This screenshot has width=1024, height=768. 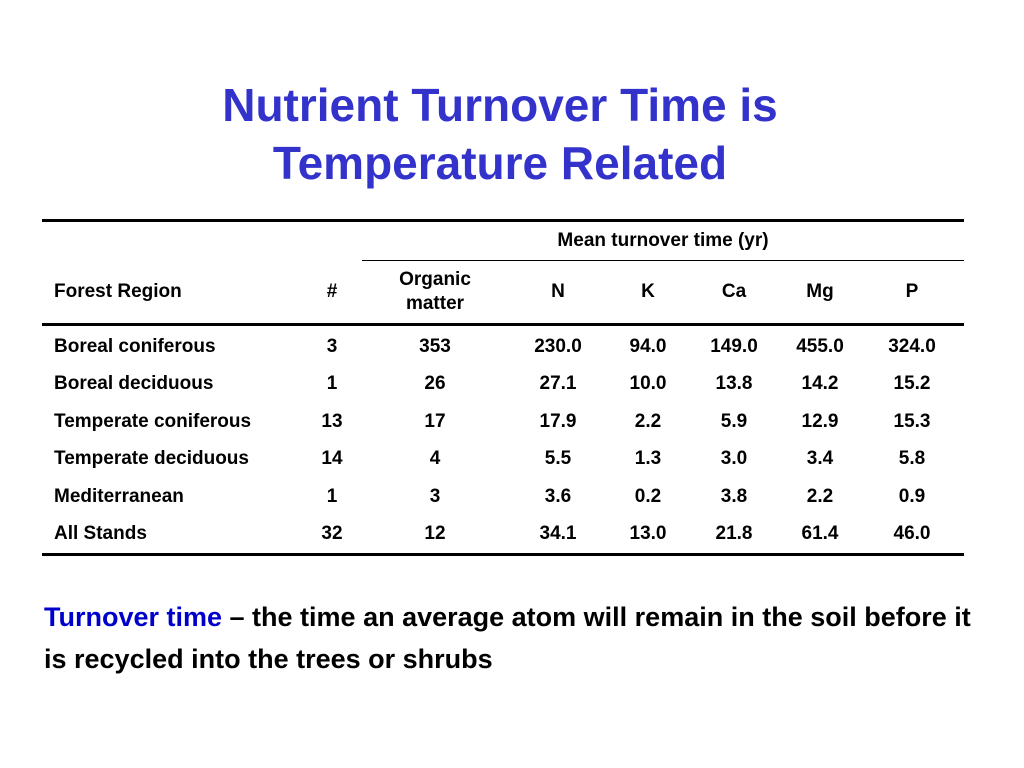 I want to click on cell-mg: 3.4, so click(x=820, y=459).